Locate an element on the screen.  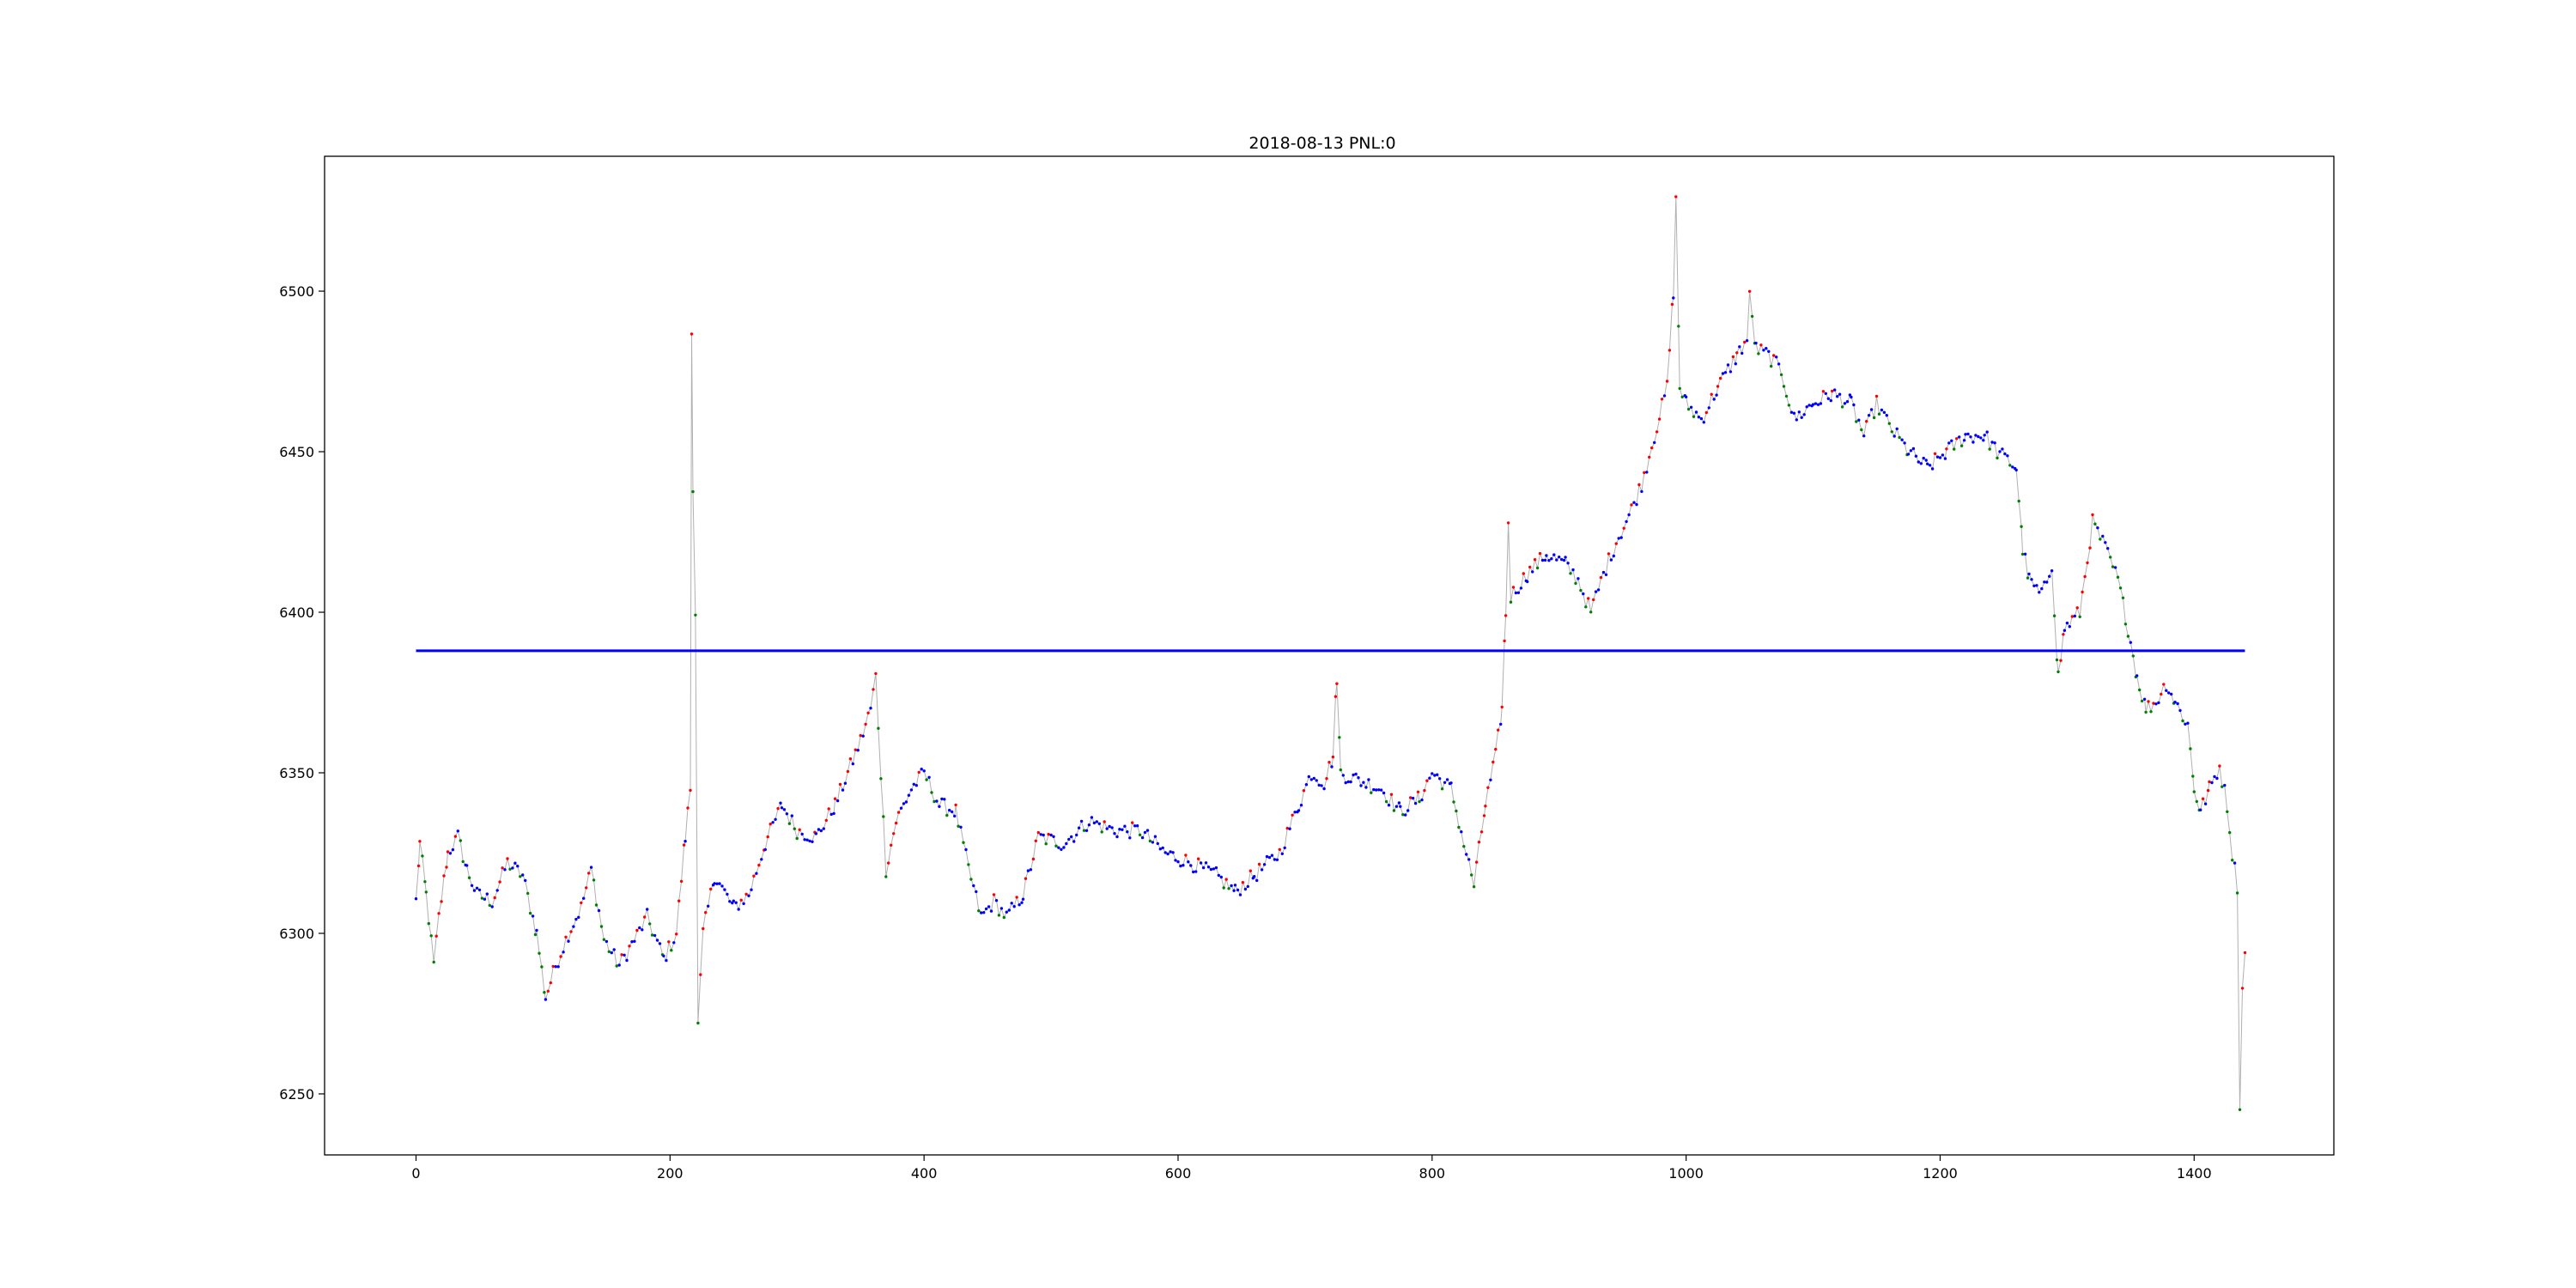
y-tick-label: 6450 is located at coordinates (296, 452).